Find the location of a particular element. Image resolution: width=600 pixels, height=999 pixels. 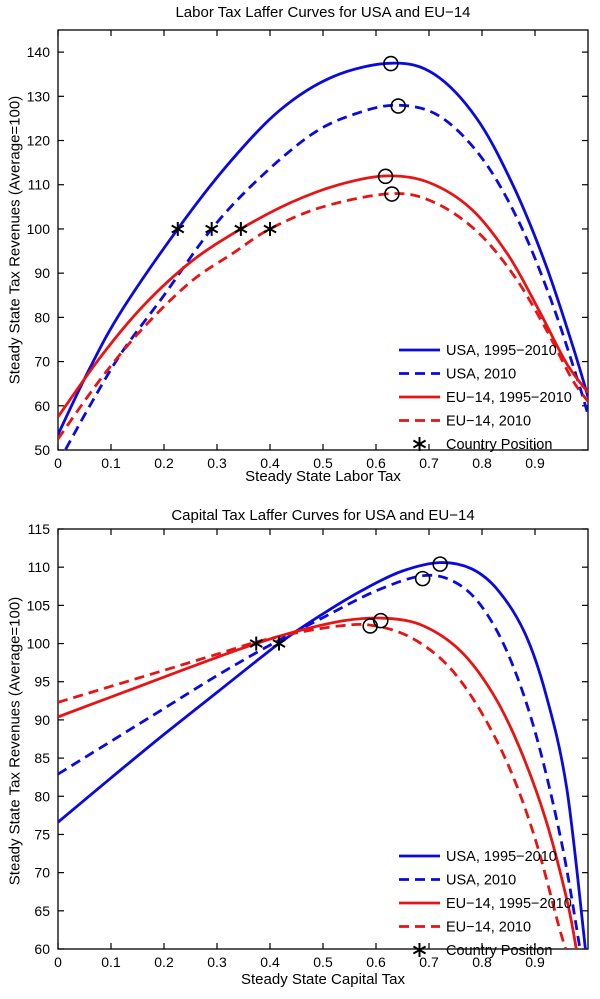

labor-chart-xlabel: Steady State Labor Tax is located at coordinates (323, 476).